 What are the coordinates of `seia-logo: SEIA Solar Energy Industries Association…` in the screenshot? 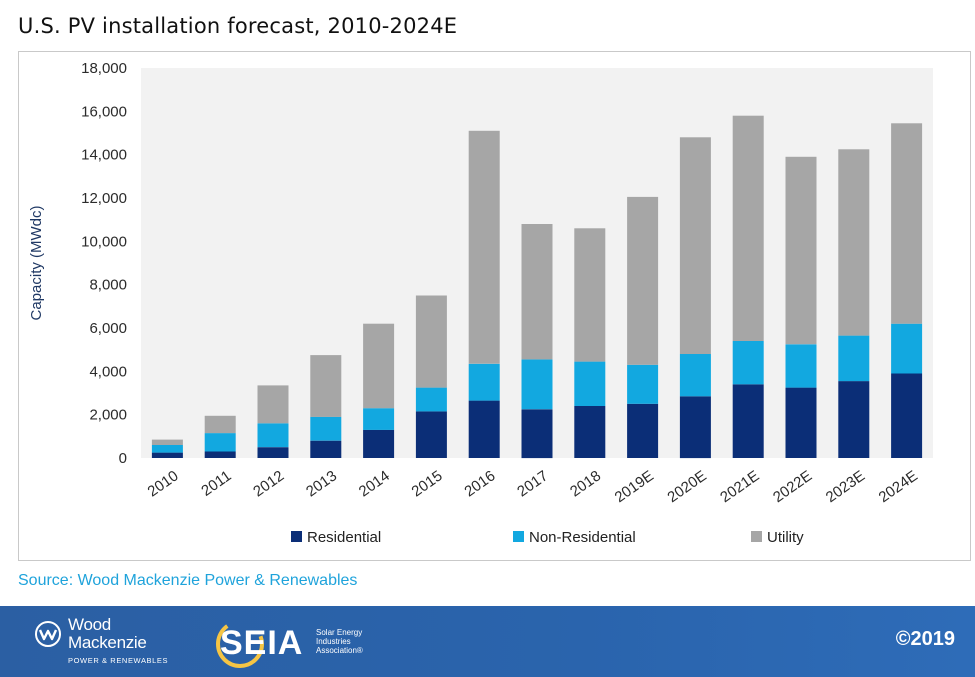 It's located at (299, 644).